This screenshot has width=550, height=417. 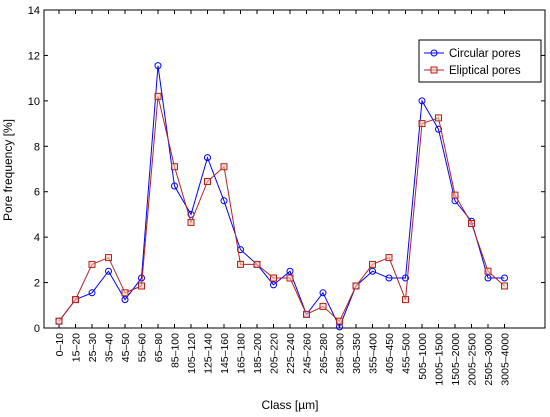 What do you see at coordinates (324, 353) in the screenshot?
I see `x-tick-label: 265–280` at bounding box center [324, 353].